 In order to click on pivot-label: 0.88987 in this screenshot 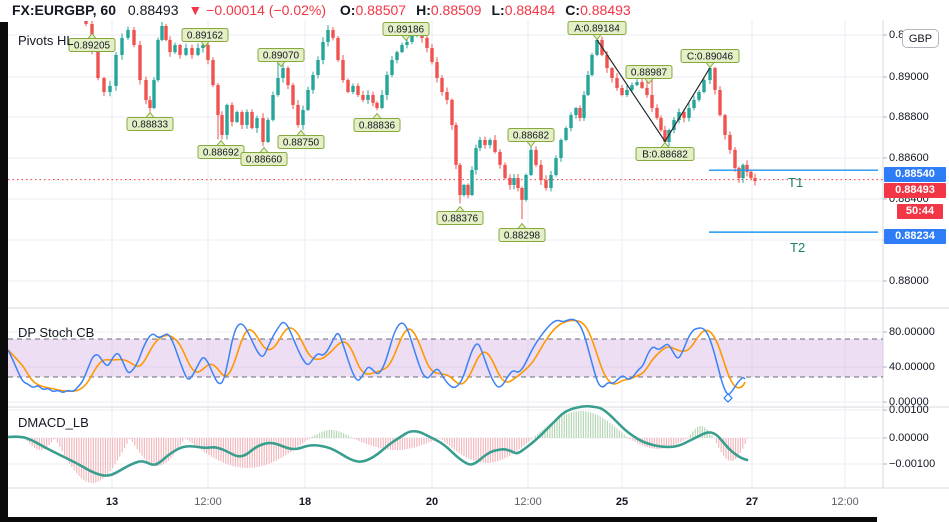, I will do `click(649, 75)`.